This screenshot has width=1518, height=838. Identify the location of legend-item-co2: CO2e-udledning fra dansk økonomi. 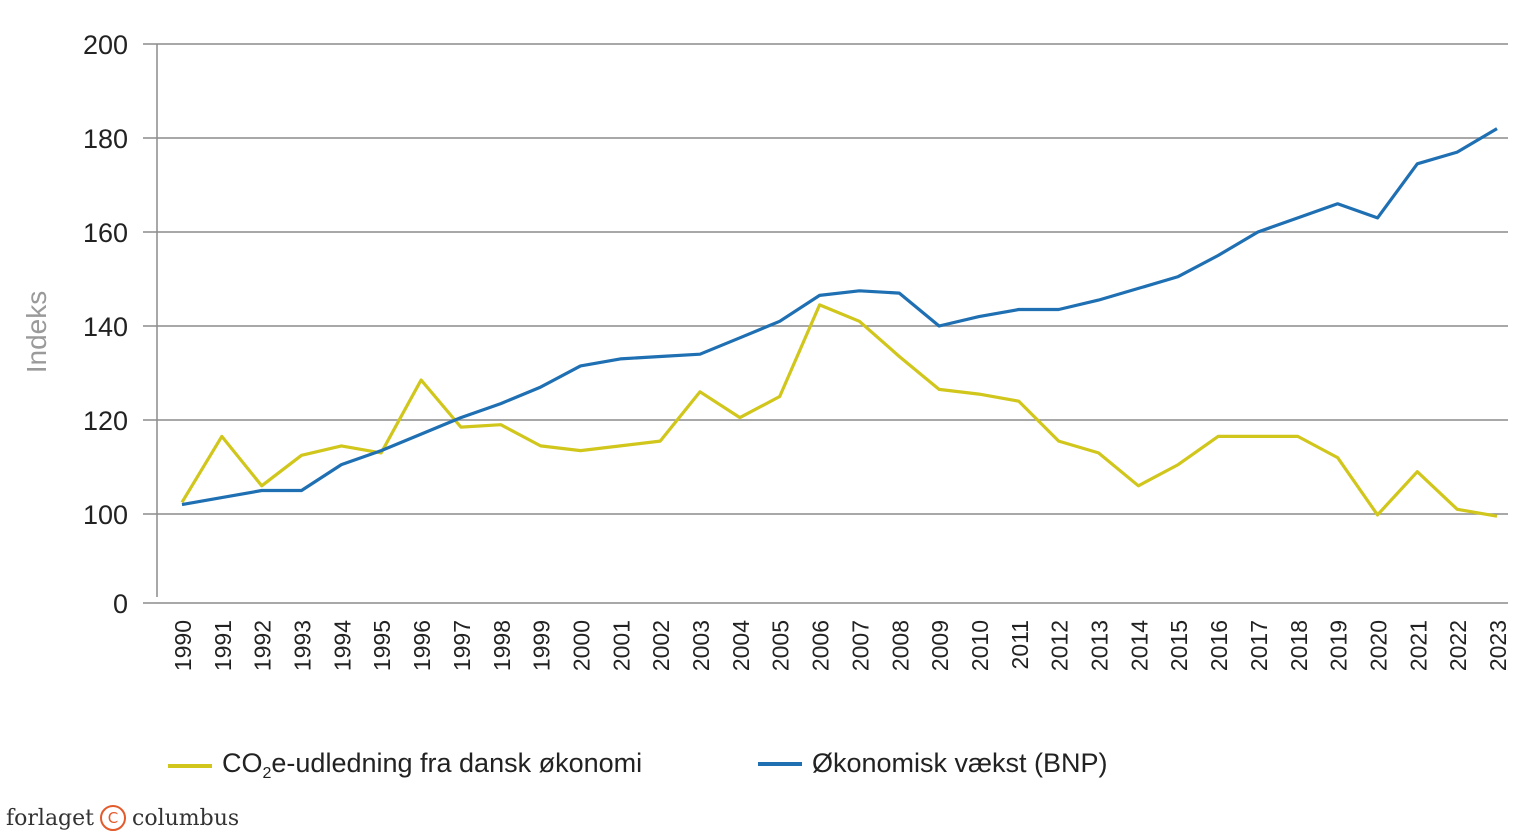
(405, 765).